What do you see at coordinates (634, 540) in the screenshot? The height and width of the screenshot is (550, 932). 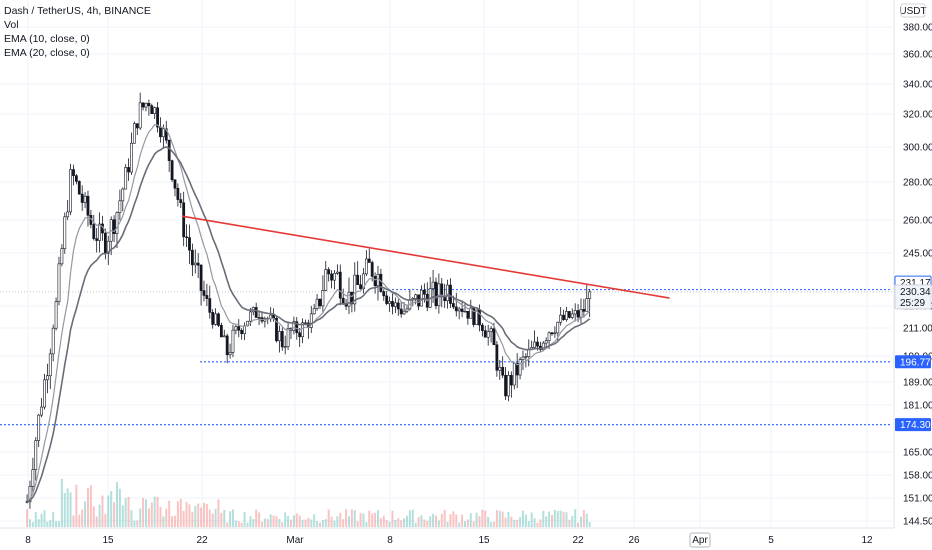 I see `time-tick-label: 26` at bounding box center [634, 540].